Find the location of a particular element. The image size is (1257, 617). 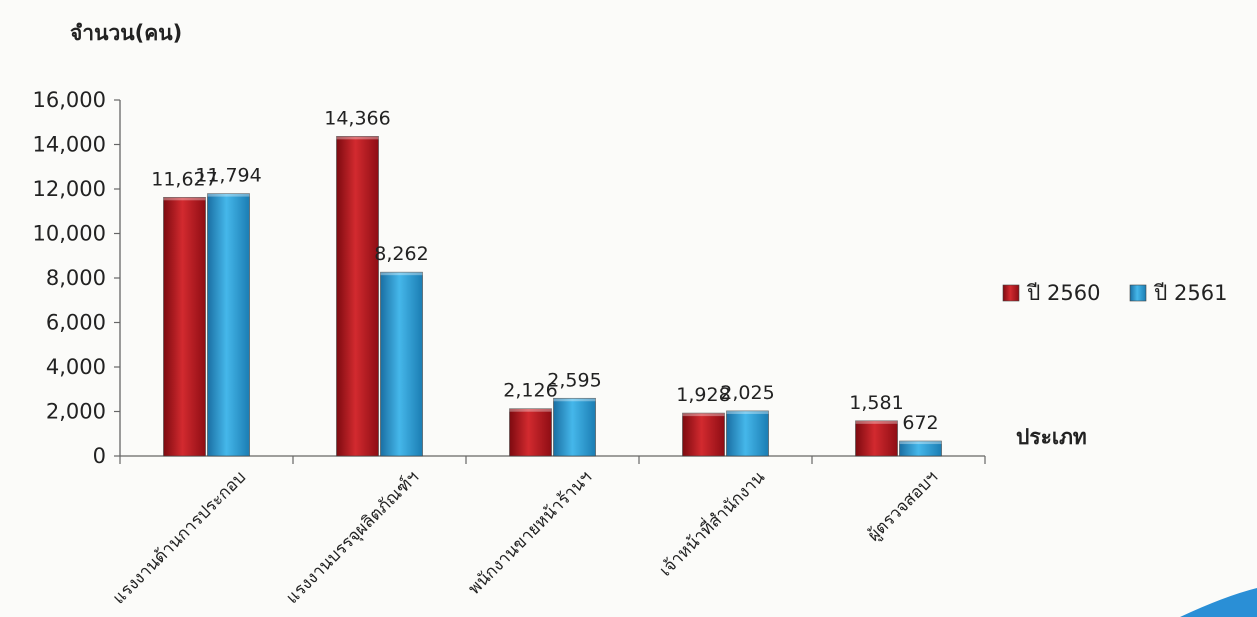

legend-label: ปี 2560 is located at coordinates (1063, 293).